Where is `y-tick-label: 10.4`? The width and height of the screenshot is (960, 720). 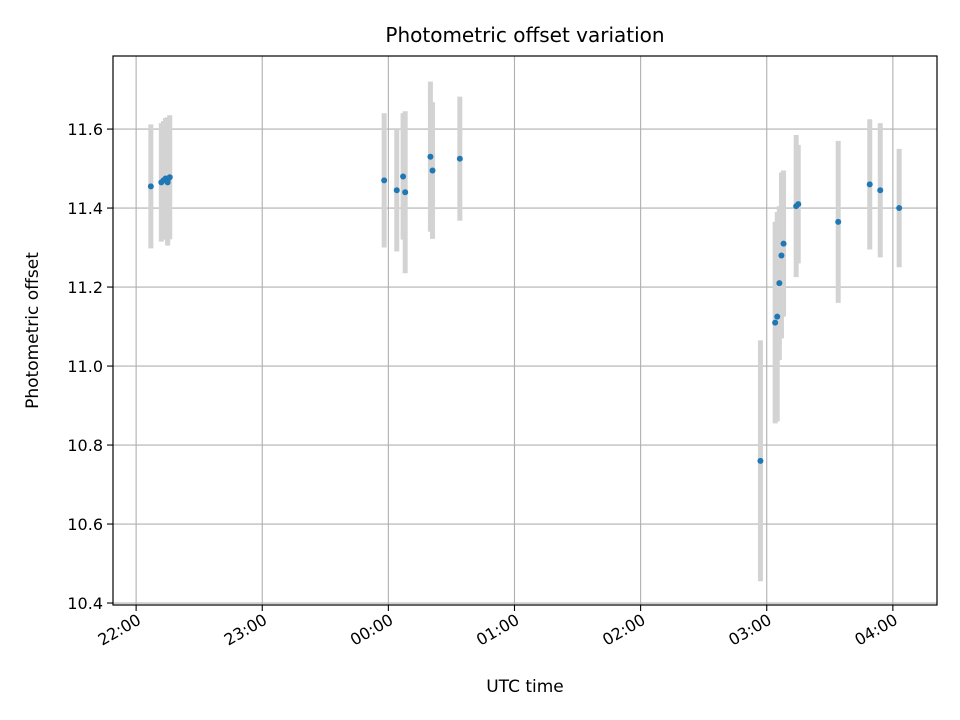
y-tick-label: 10.4 is located at coordinates (85, 603).